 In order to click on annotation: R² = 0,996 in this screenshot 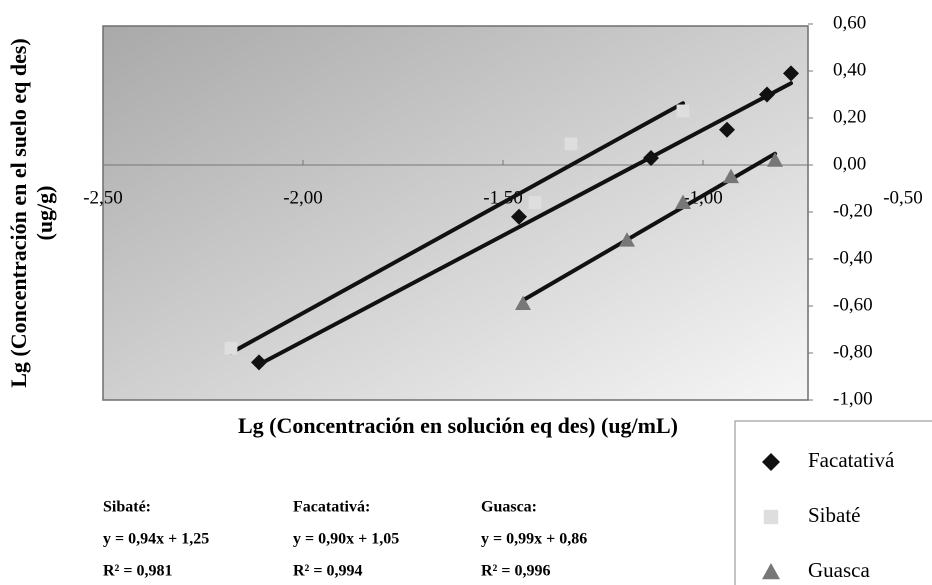, I will do `click(515, 571)`.